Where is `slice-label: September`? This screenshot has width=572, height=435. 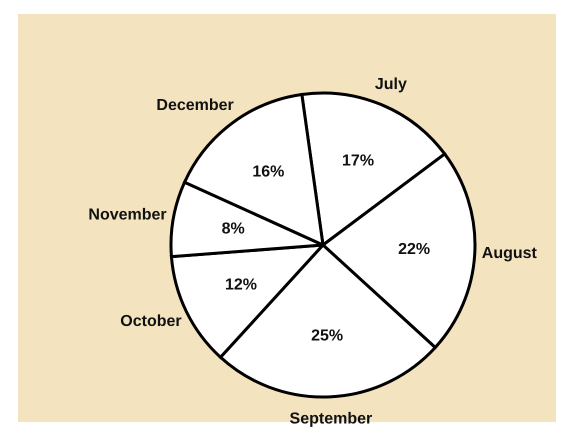 slice-label: September is located at coordinates (331, 419).